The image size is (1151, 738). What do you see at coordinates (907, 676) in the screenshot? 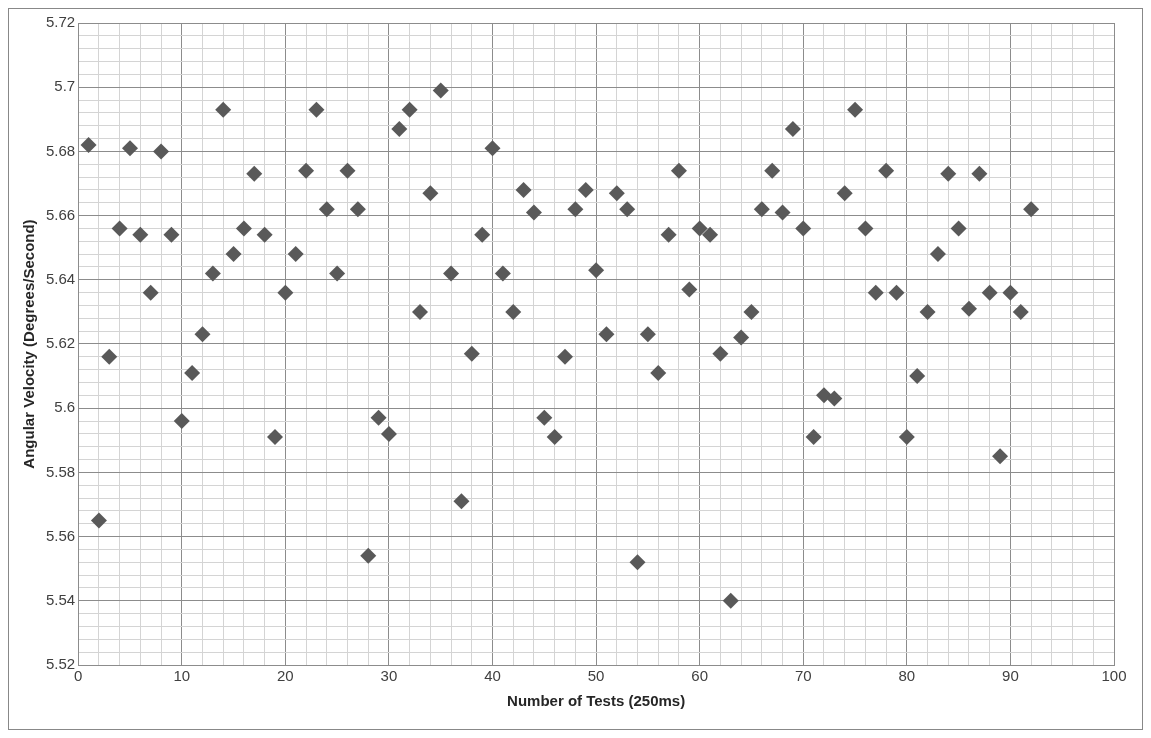
I see `x-tick-label: 80` at bounding box center [907, 676].